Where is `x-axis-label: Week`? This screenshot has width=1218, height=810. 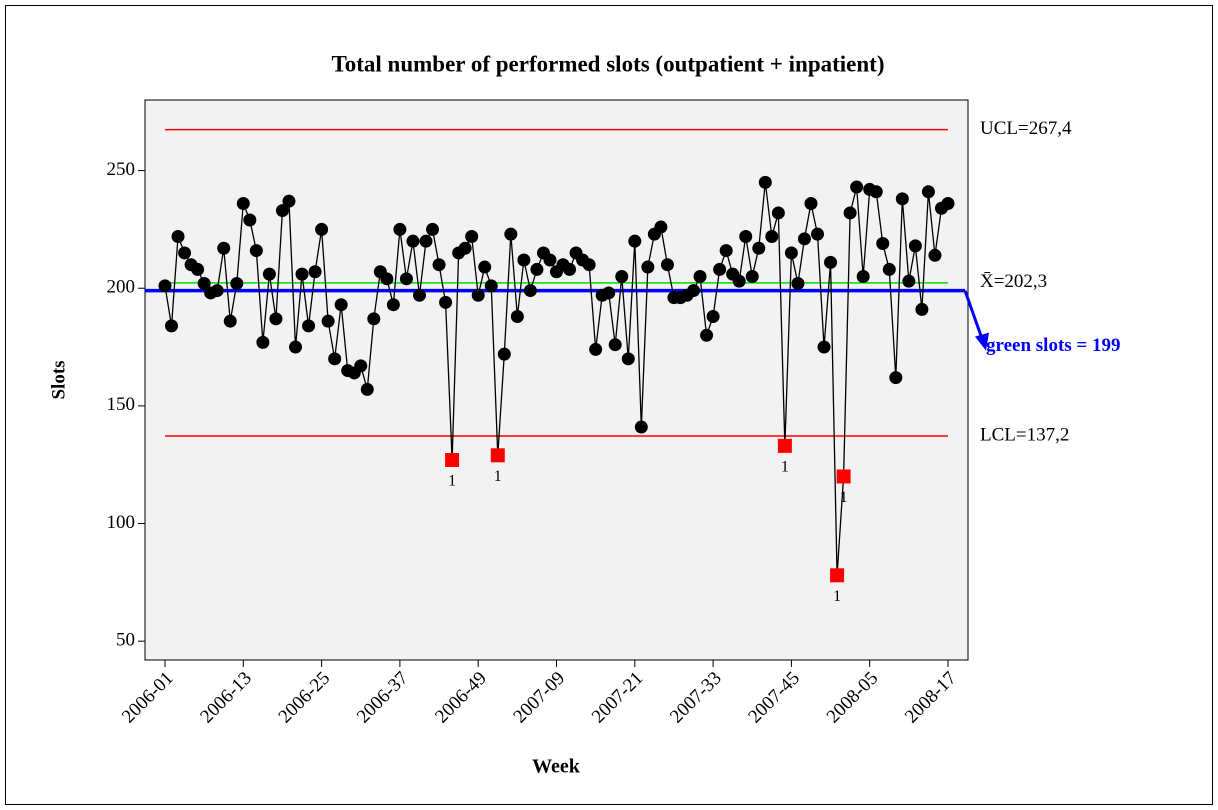
x-axis-label: Week is located at coordinates (556, 767).